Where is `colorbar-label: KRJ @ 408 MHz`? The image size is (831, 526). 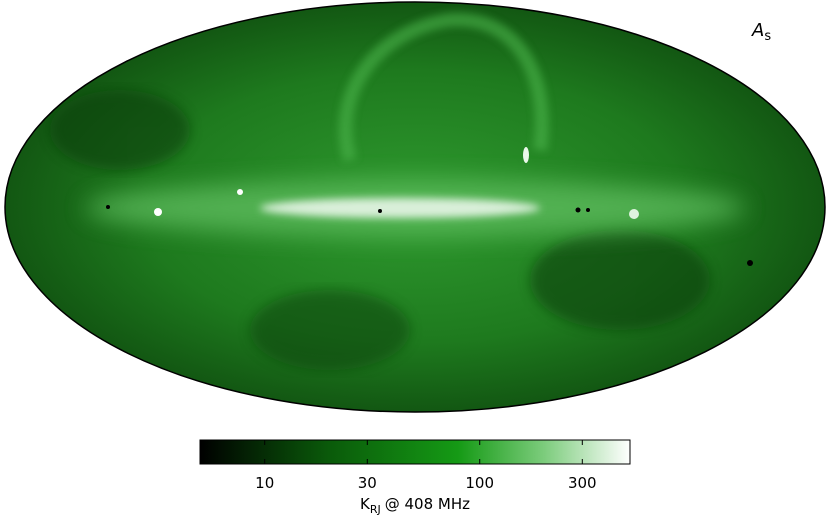
colorbar-label: KRJ @ 408 MHz is located at coordinates (415, 505).